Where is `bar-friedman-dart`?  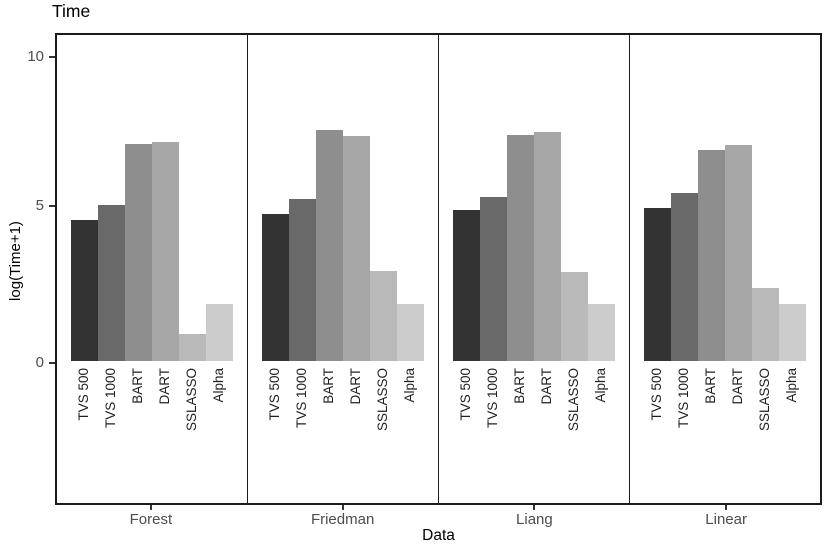 bar-friedman-dart is located at coordinates (356, 248).